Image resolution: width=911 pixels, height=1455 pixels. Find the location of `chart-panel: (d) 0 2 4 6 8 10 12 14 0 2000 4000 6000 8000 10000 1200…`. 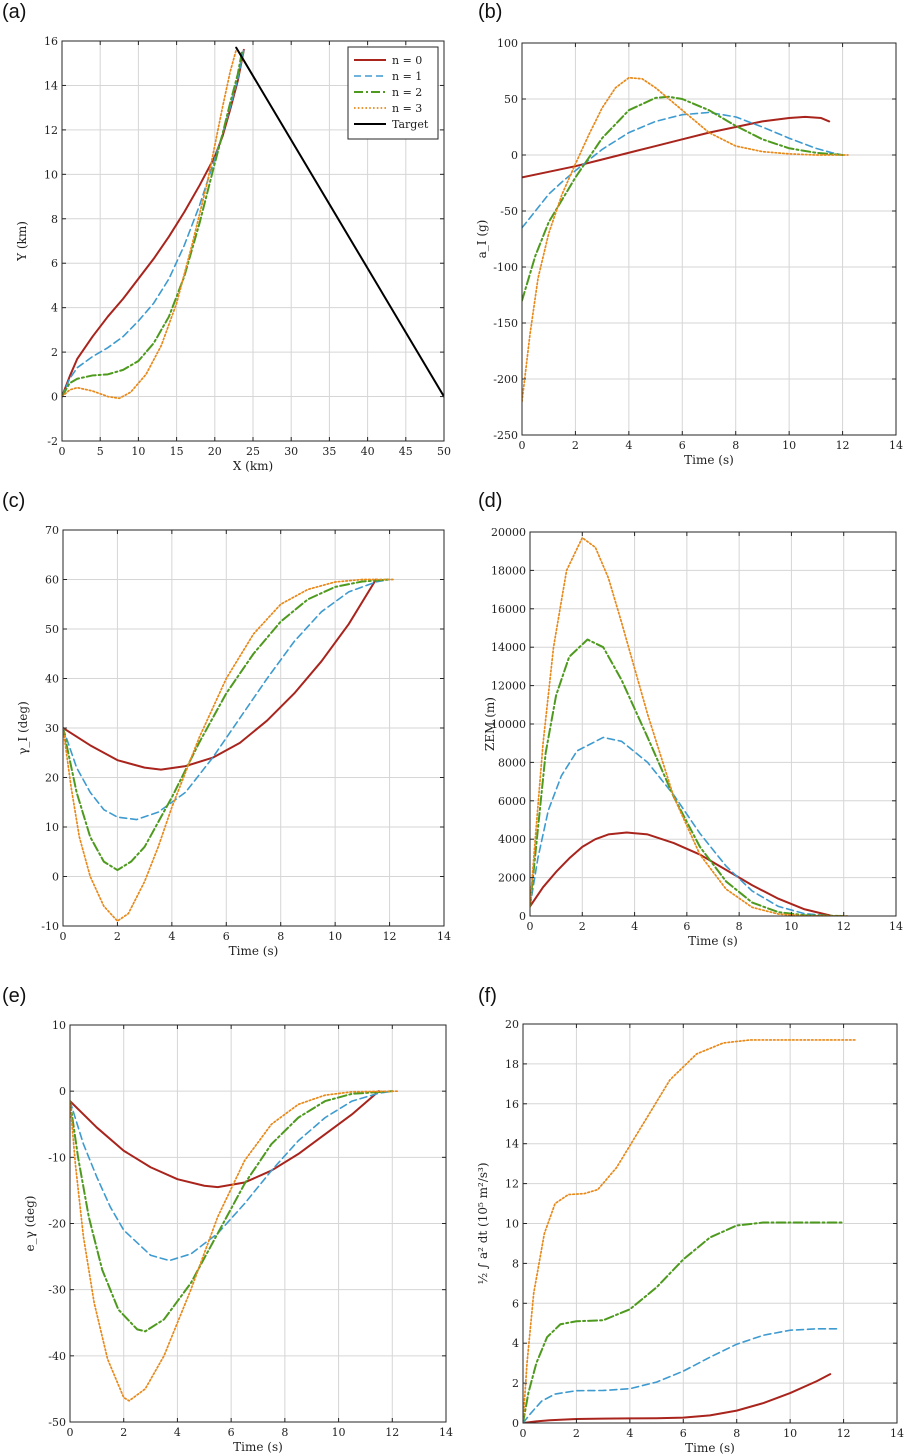

chart-panel: (d) 0 2 4 6 8 10 12 14 0 2000 4000 6000 8000 10000 1200… is located at coordinates (690, 719).